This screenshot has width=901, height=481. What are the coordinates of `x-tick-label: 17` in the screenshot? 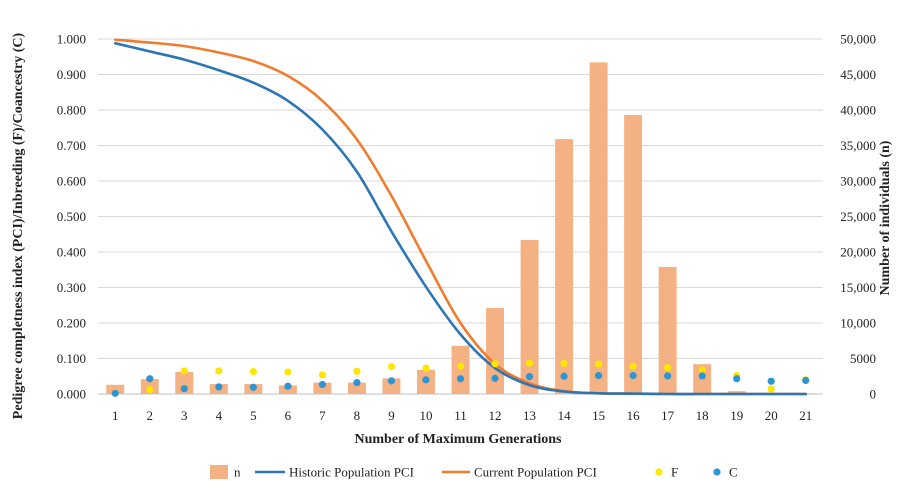 It's located at (668, 415).